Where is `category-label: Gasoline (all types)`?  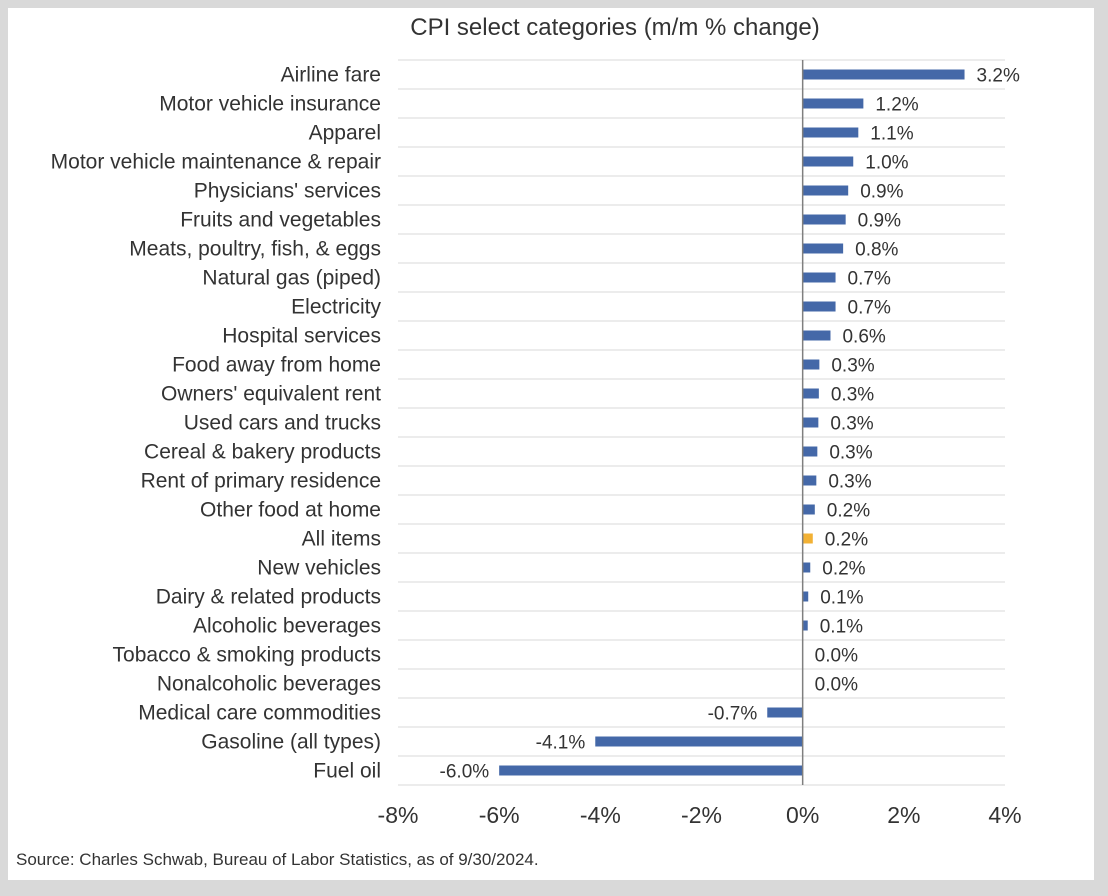 category-label: Gasoline (all types) is located at coordinates (291, 742).